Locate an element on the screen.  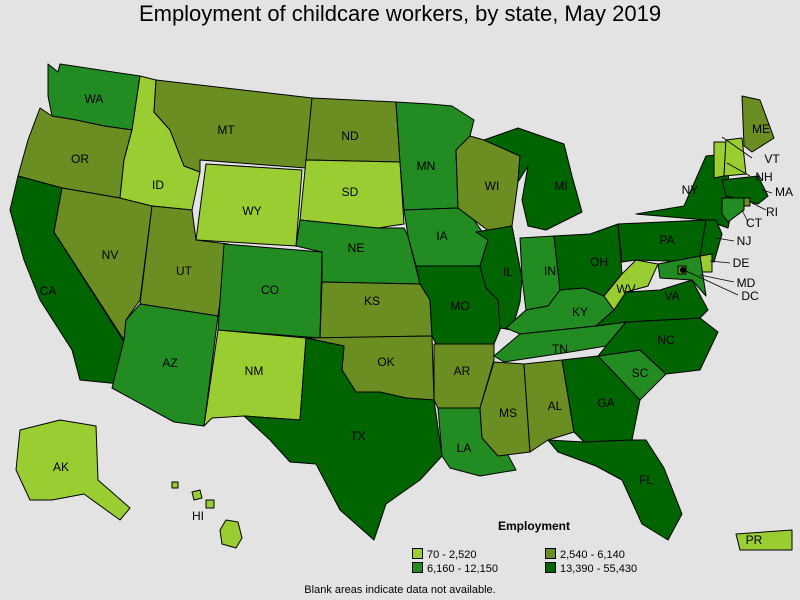
legend-item-tier-4: 13,390 - 55,430 is located at coordinates (591, 568).